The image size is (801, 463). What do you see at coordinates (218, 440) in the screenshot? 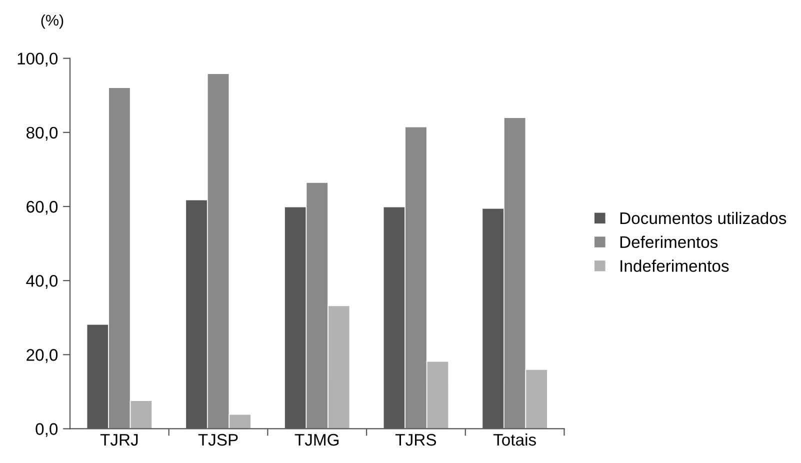
I see `x-tick-label: TJSP` at bounding box center [218, 440].